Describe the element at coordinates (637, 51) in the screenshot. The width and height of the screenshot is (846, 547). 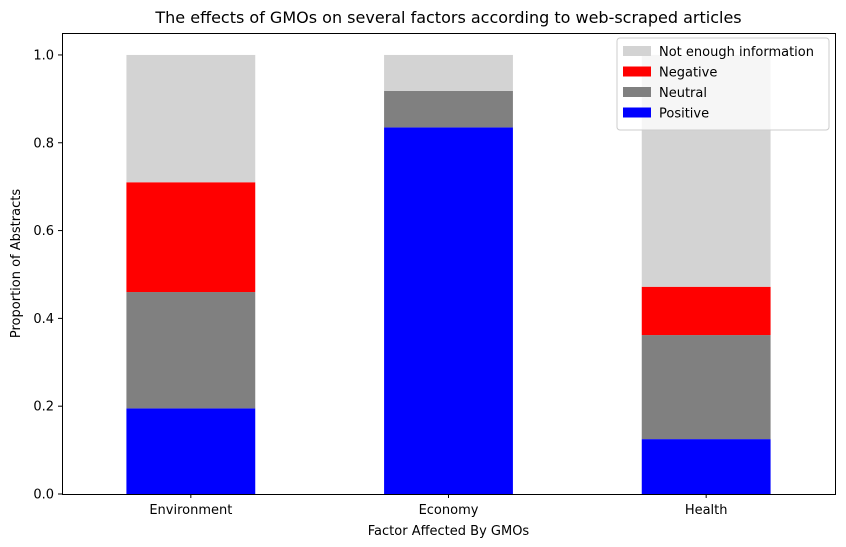
I see `legend-swatch-not-enough-information` at that location.